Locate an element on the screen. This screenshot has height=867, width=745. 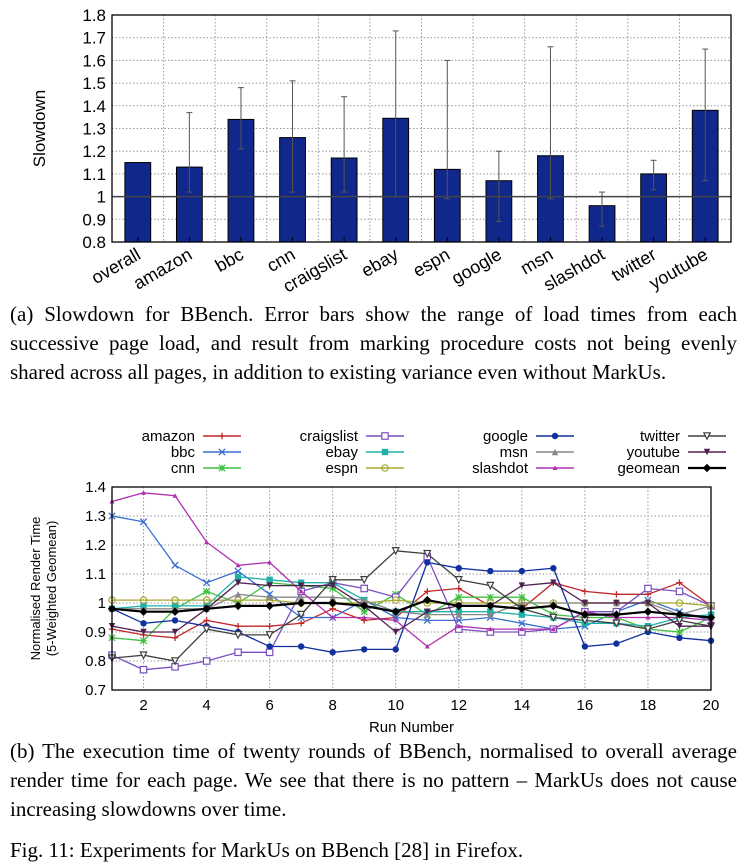
y-tick-label: 0.9 is located at coordinates (95, 632).